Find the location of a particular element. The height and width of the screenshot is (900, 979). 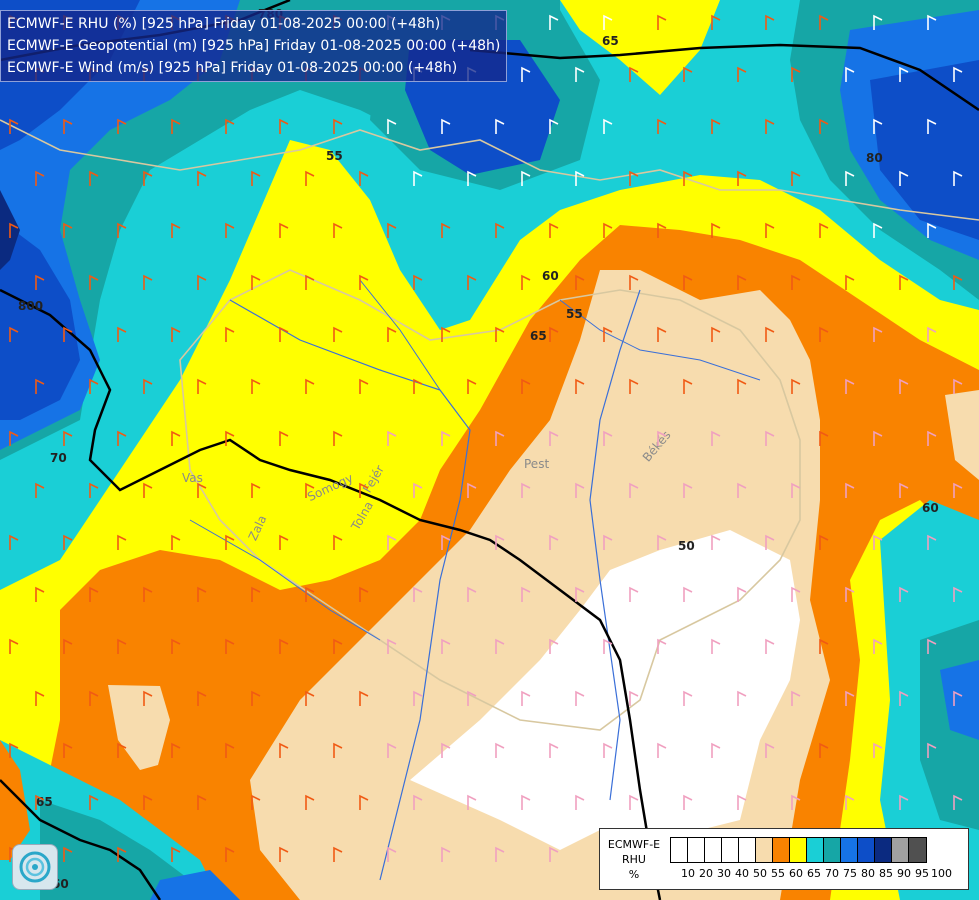

colorbar-tick-label: 65 is located at coordinates (814, 873).